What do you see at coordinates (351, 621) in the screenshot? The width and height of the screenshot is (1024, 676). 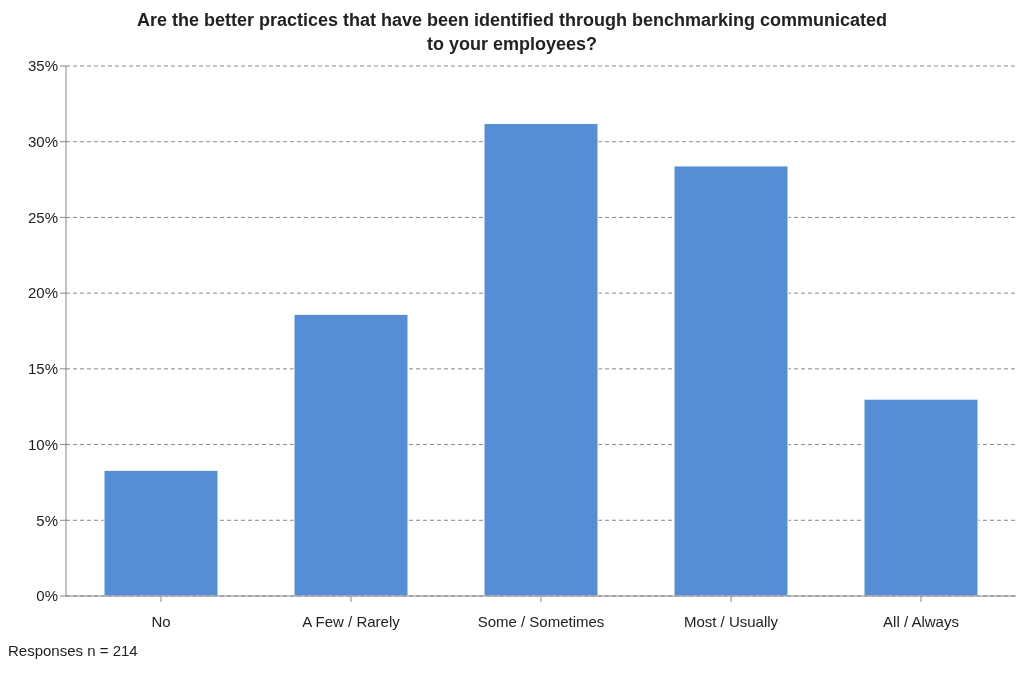 I see `x-tick-label: A Few / Rarely` at bounding box center [351, 621].